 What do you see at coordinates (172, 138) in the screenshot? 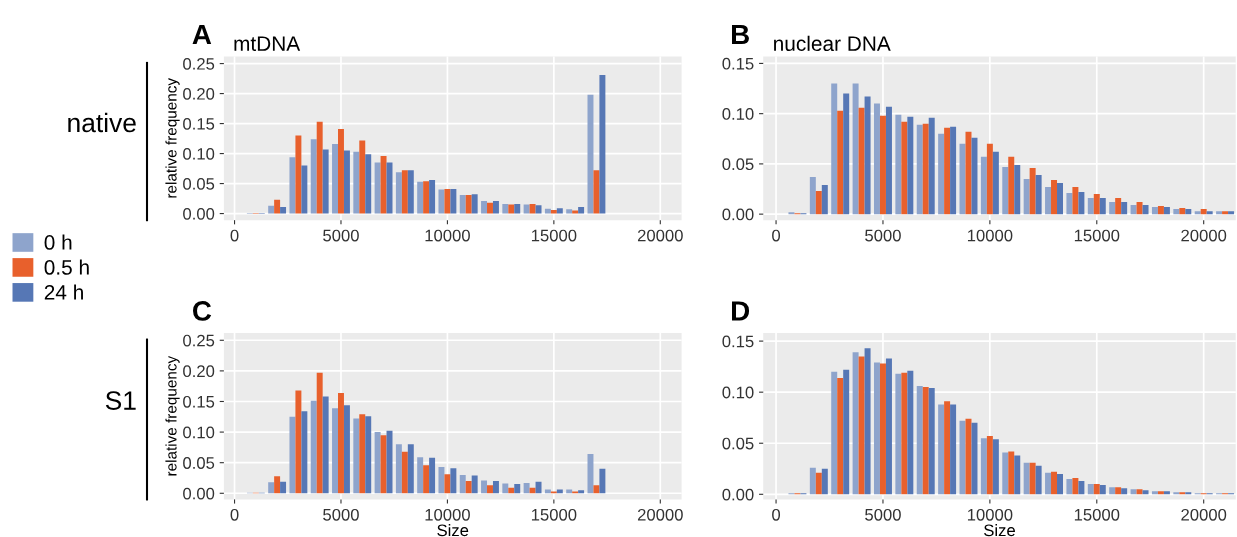
I see `y-axis-title: relative frequency` at bounding box center [172, 138].